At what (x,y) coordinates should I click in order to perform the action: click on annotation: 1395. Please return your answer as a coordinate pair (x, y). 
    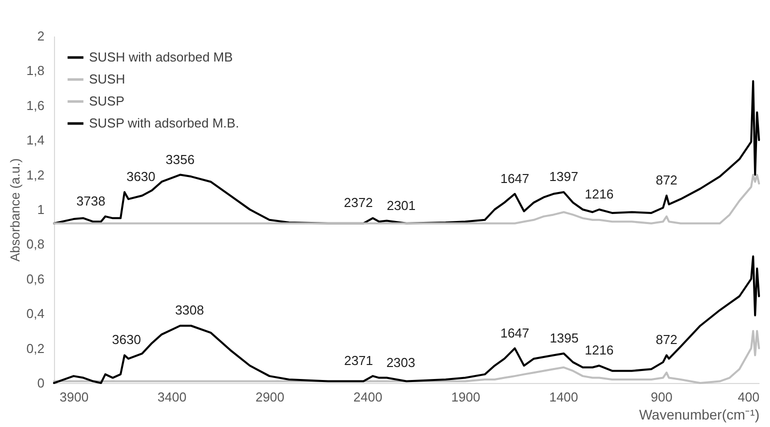
    Looking at the image, I should click on (564, 338).